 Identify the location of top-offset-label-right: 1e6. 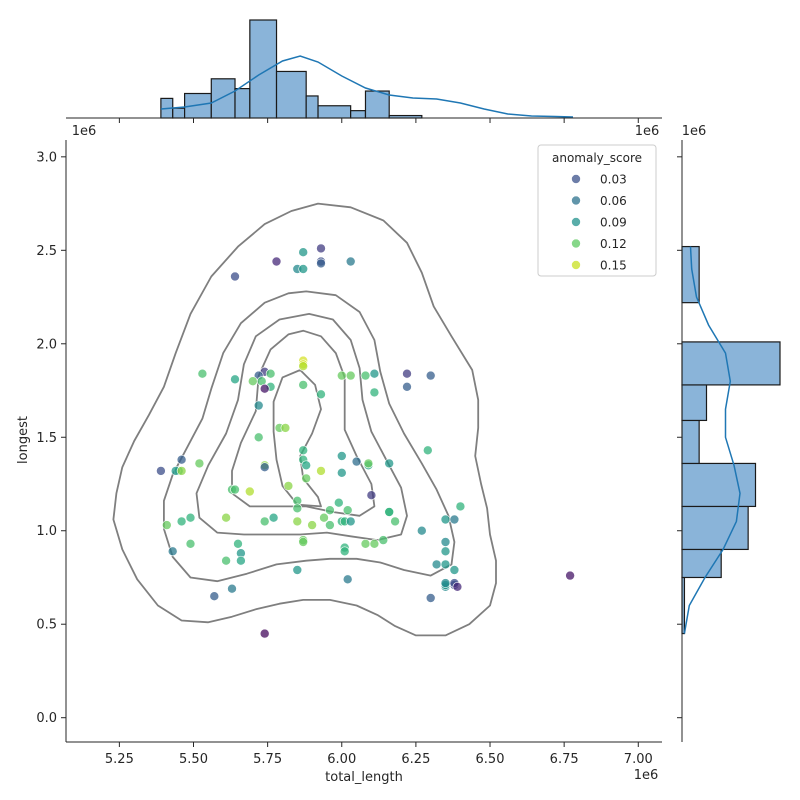
(647, 131).